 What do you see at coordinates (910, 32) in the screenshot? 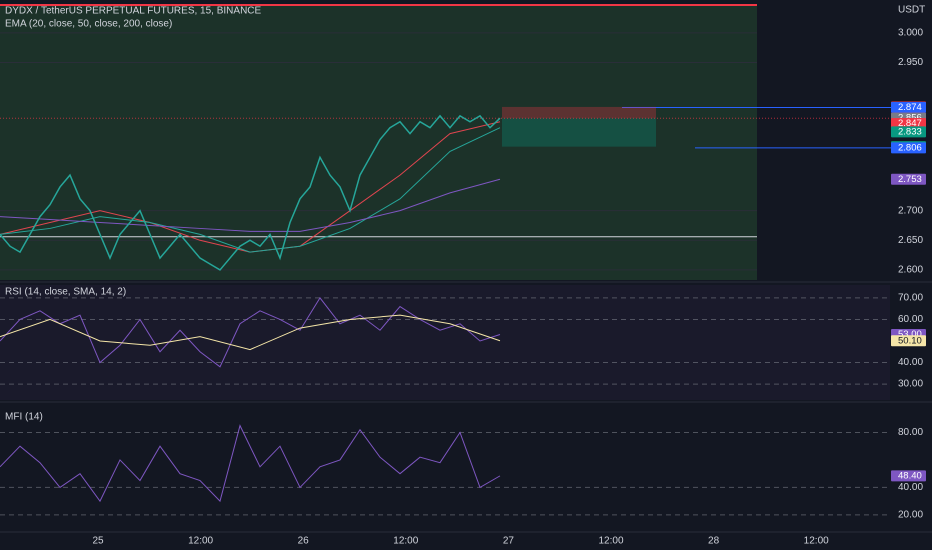
I see `y-tick-label: 3.000` at bounding box center [910, 32].